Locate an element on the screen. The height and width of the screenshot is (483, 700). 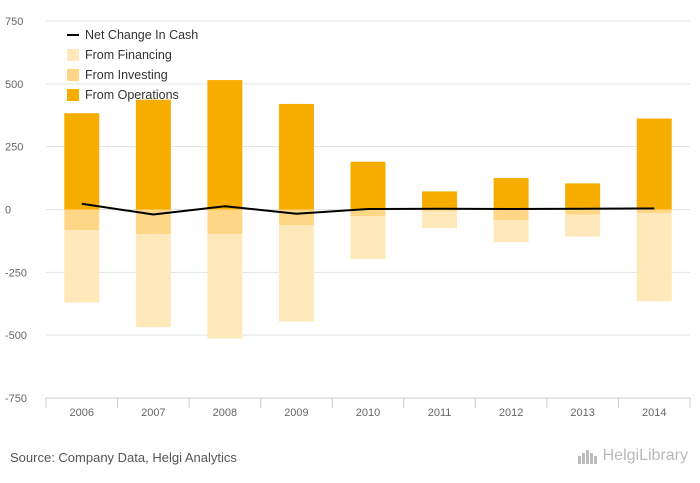
y-tick-label: -250 is located at coordinates (16, 273).